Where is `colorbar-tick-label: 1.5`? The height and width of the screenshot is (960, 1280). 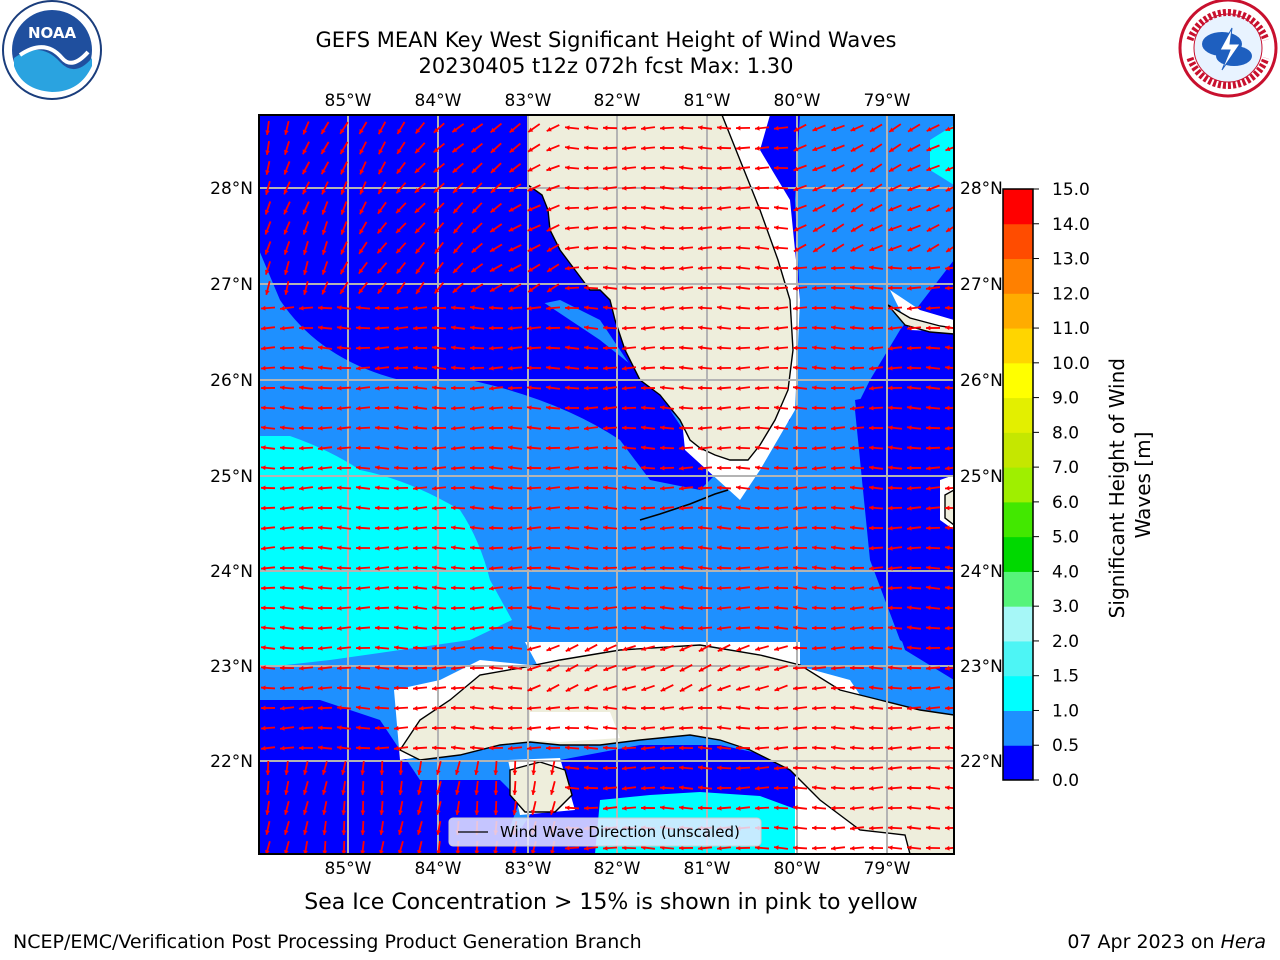 colorbar-tick-label: 1.5 is located at coordinates (1065, 677).